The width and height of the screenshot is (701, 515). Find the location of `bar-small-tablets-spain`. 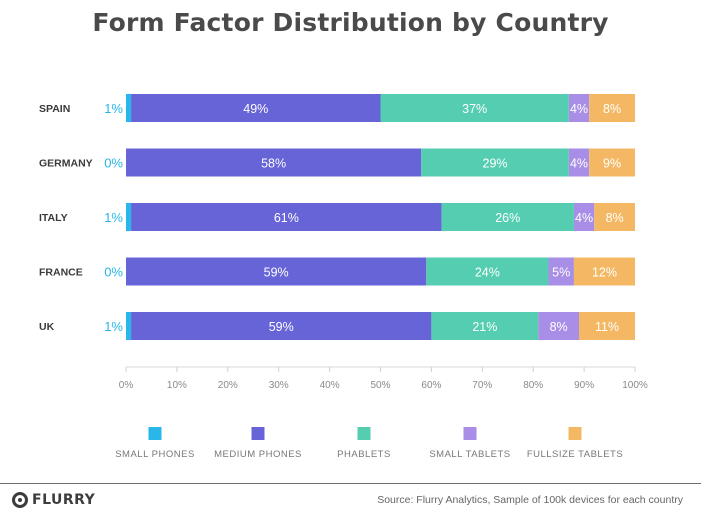

bar-small-tablets-spain is located at coordinates (579, 108).